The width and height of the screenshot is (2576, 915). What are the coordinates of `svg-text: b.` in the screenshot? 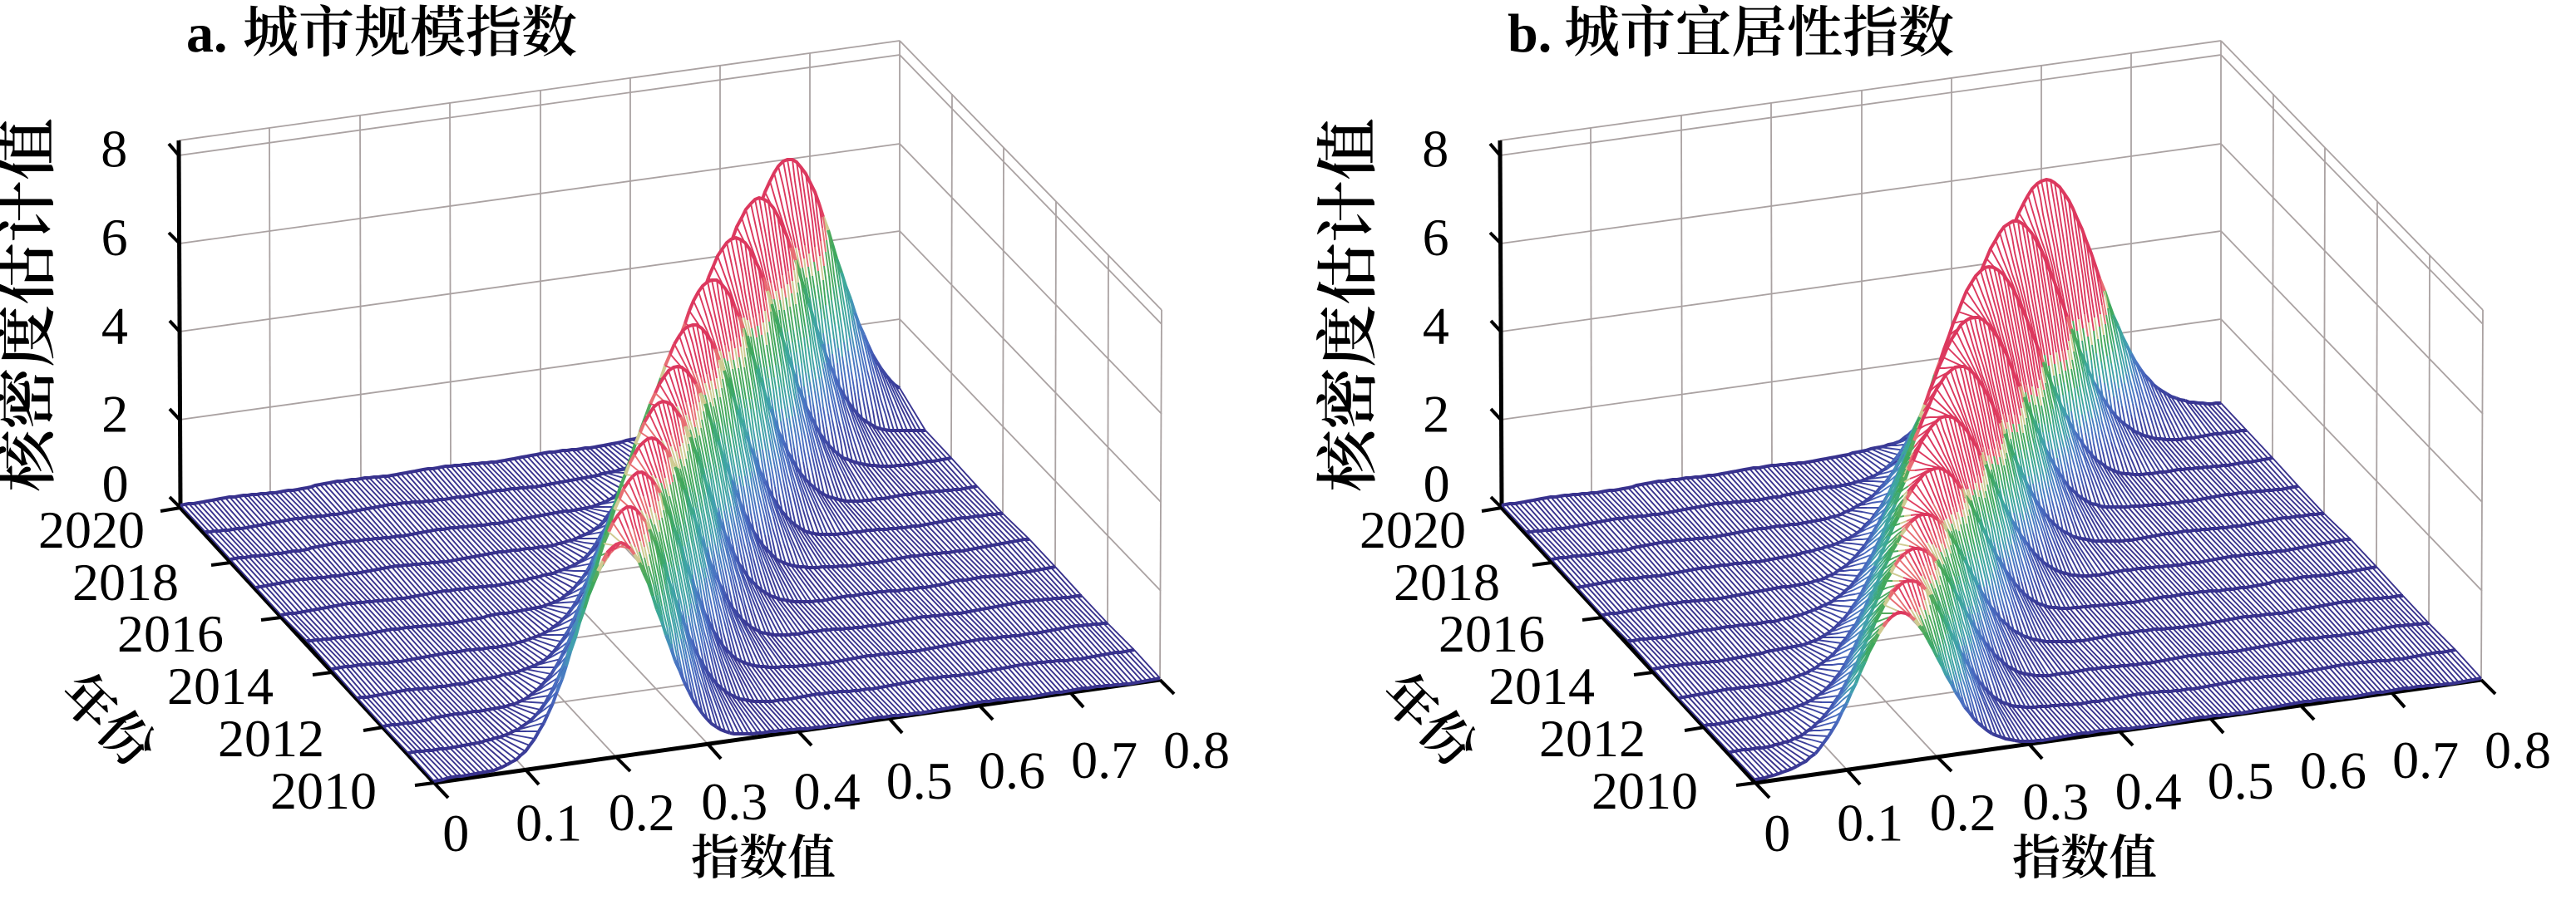 It's located at (1530, 33).